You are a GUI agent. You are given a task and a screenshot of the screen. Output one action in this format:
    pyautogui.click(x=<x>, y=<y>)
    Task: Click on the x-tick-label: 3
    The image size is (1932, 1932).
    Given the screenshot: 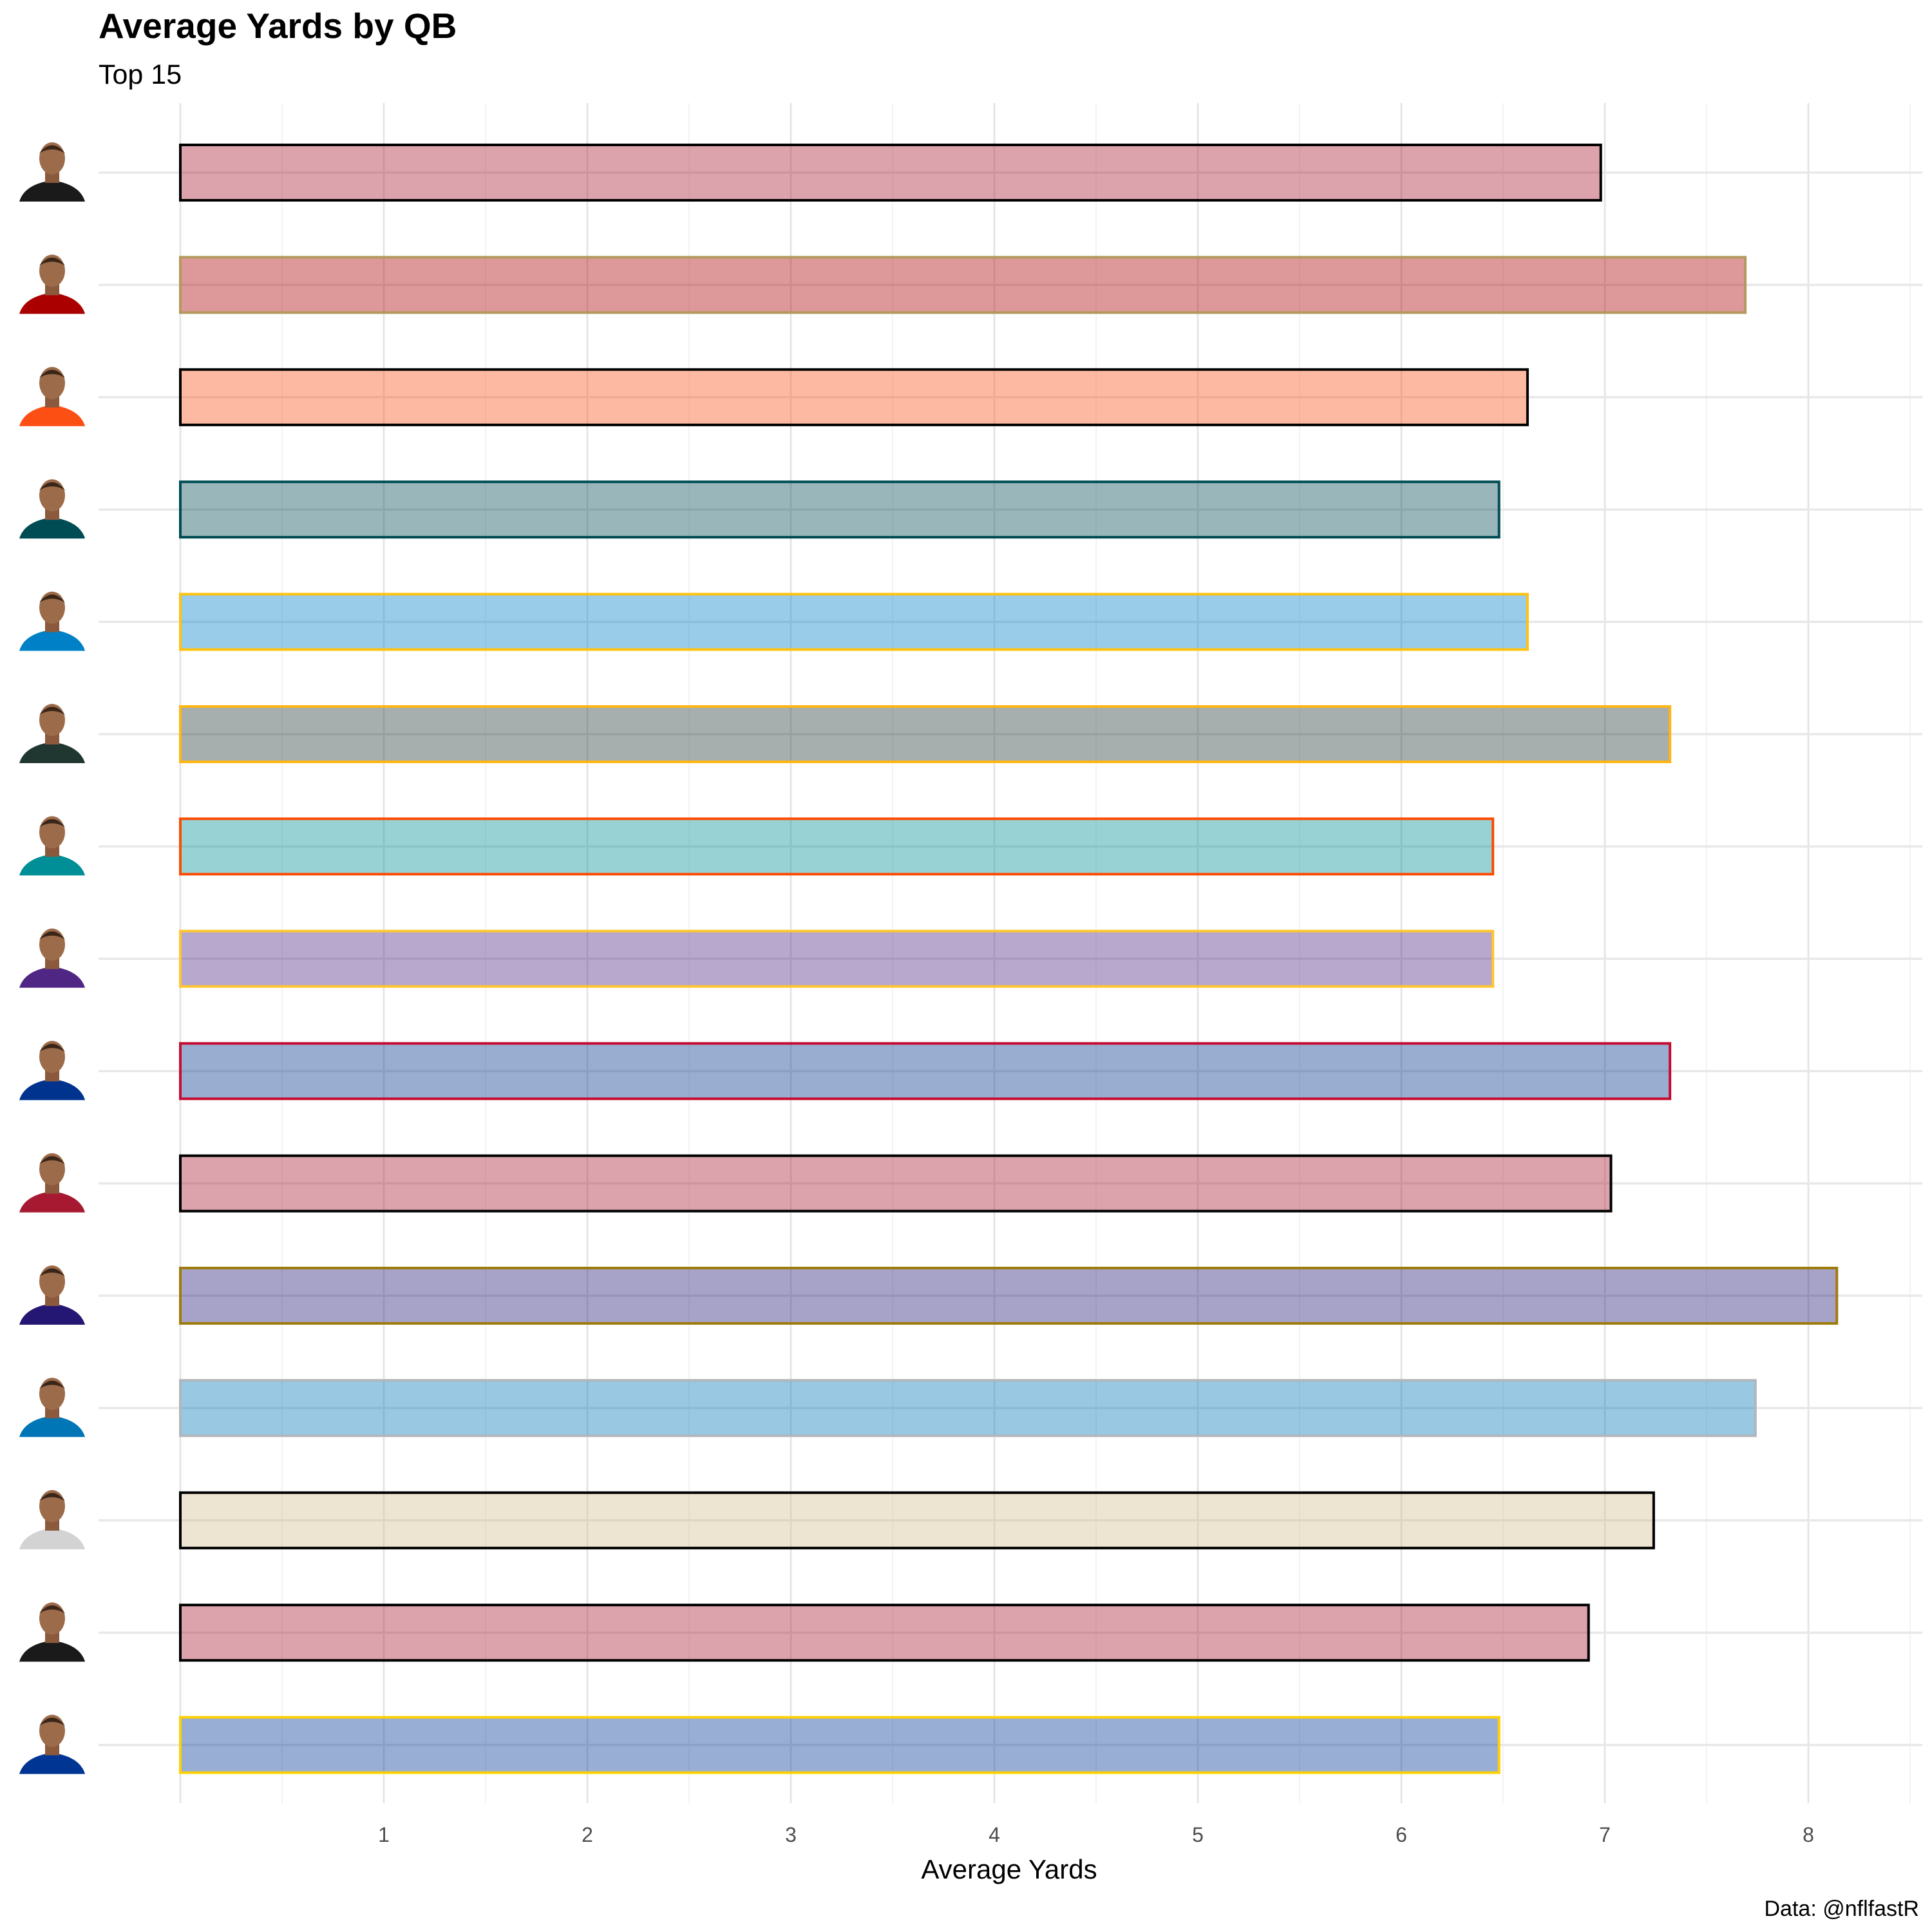 What is the action you would take?
    pyautogui.click(x=791, y=1834)
    